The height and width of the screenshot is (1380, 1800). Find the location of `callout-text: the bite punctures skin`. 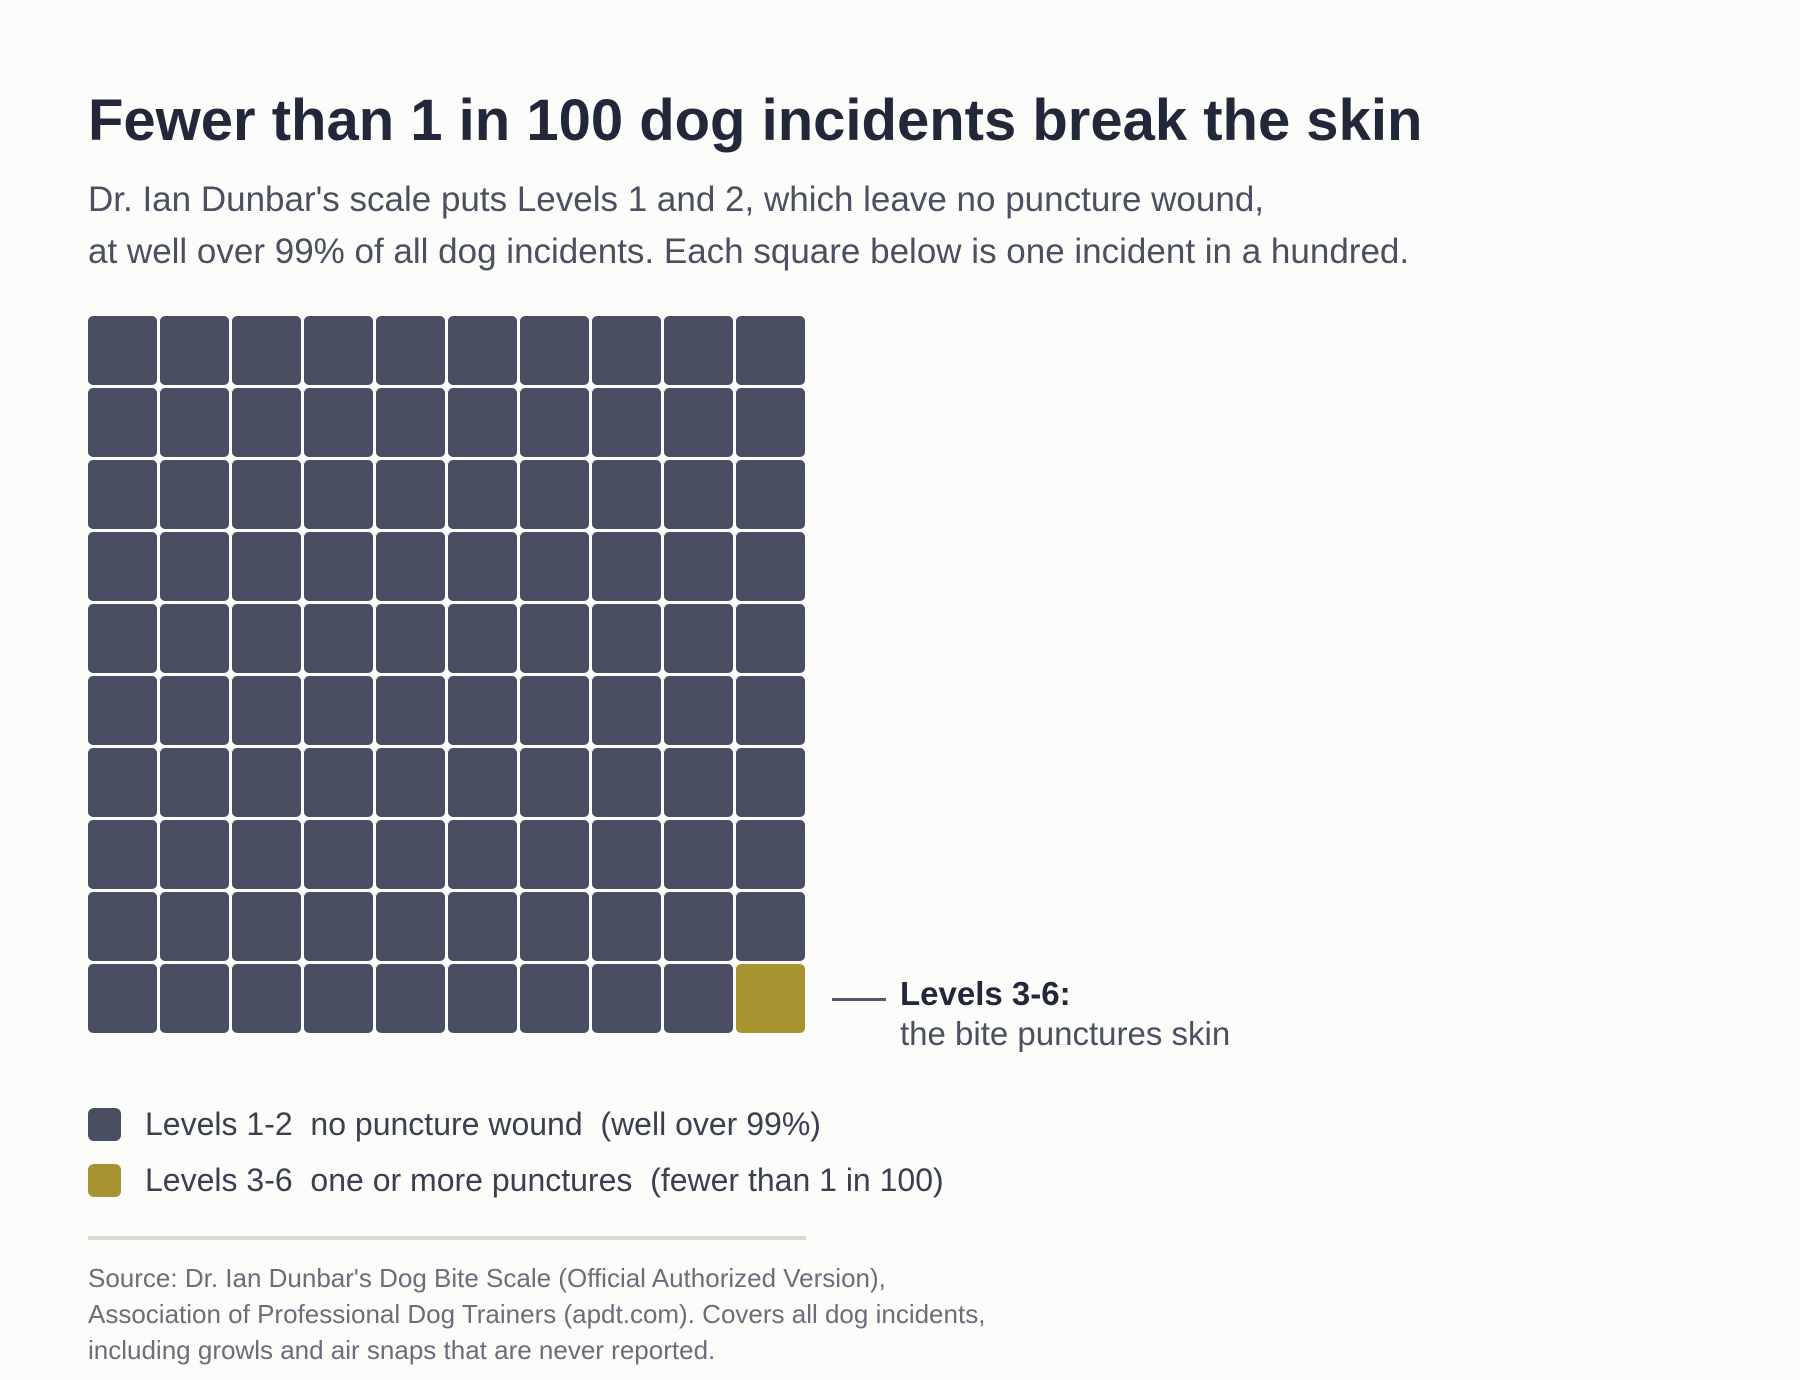

callout-text: the bite punctures skin is located at coordinates (1065, 1033).